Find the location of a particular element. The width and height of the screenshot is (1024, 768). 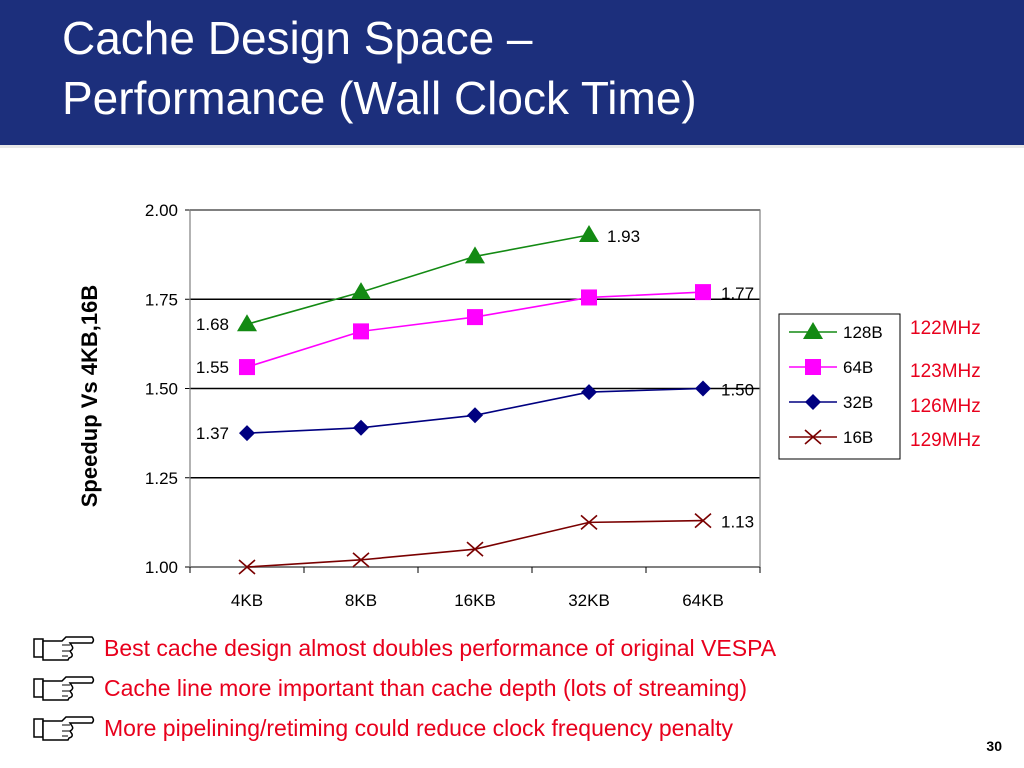

x-tick-label: 4KB is located at coordinates (247, 600).